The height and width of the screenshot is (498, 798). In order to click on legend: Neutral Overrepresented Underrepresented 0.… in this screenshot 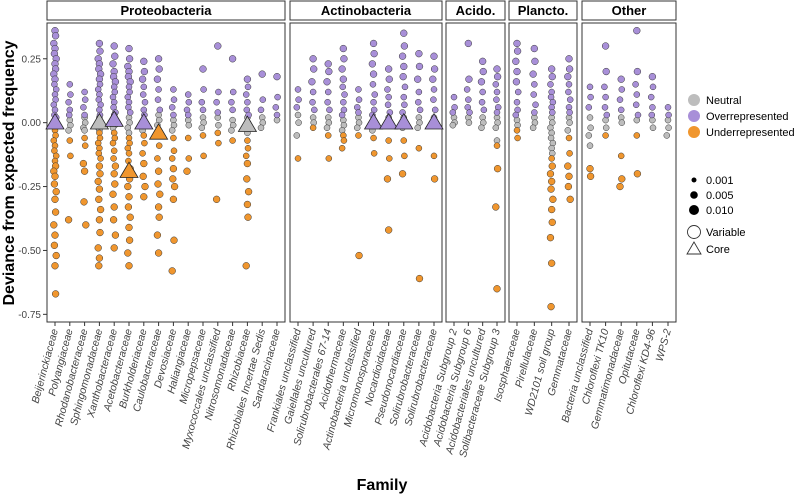, I will do `click(740, 175)`.